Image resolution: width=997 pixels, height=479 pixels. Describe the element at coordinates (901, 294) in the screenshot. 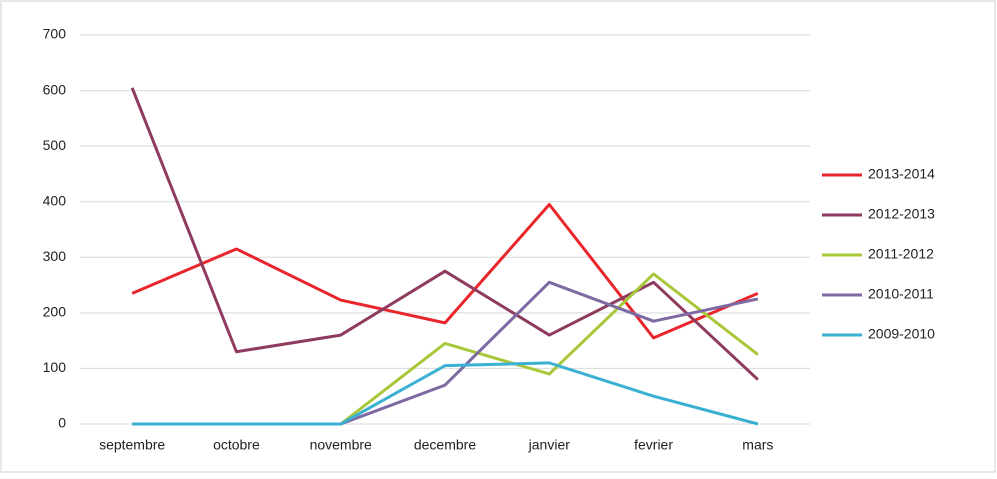

I see `legend-label: 2010-2011` at that location.